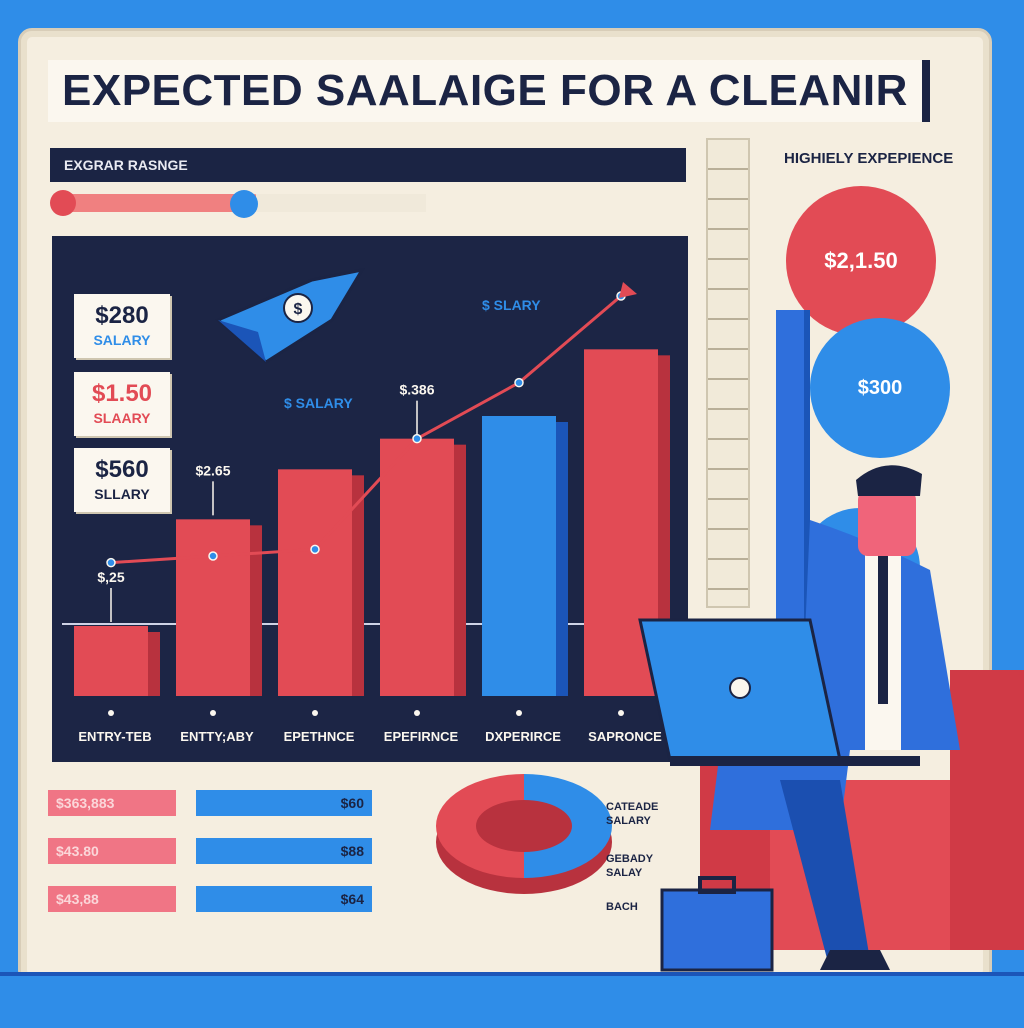 The height and width of the screenshot is (1028, 1024). What do you see at coordinates (523, 736) in the screenshot?
I see `x-tick-label: DXPERIRCE` at bounding box center [523, 736].